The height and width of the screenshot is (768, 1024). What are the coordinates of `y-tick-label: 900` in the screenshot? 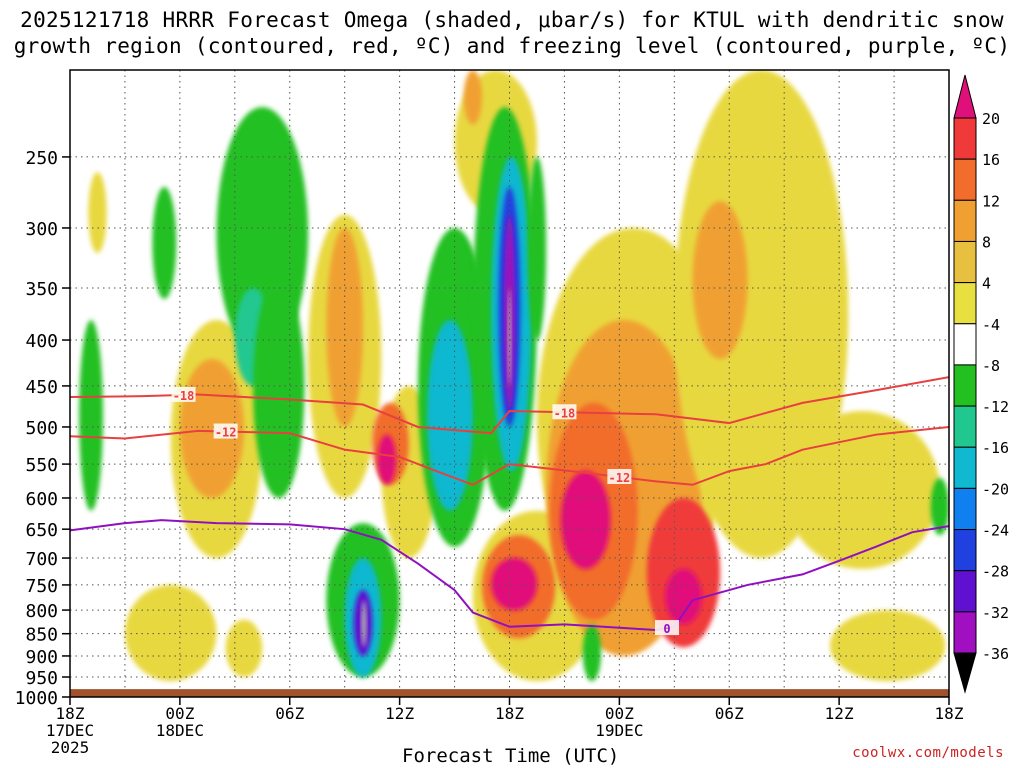 It's located at (41, 657).